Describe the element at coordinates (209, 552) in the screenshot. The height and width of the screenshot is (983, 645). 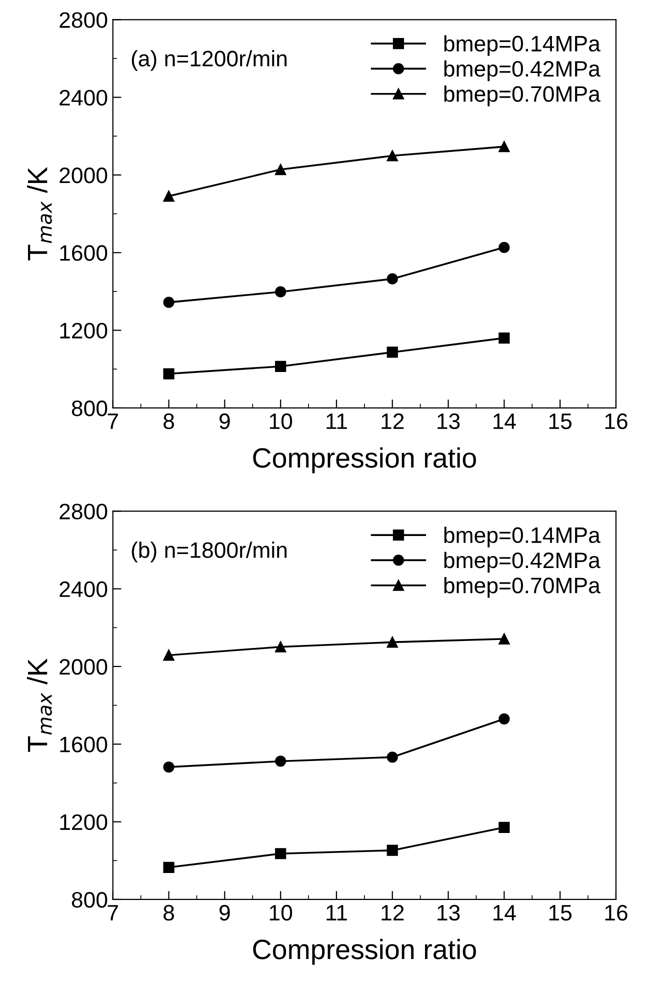
I see `annotation: (b) n=1800r/min` at that location.